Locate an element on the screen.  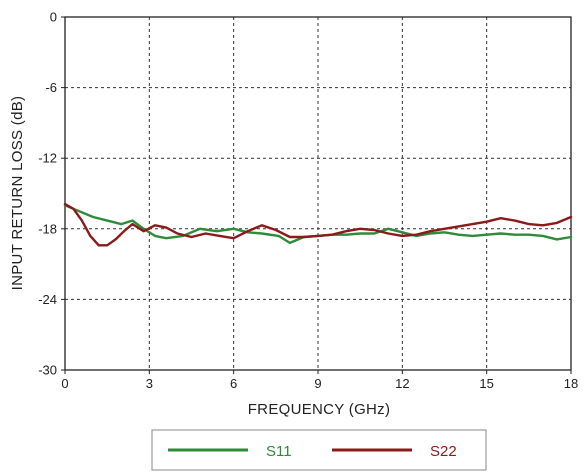
x-axis-ticks: 0 3 6 9 12 15 18 is located at coordinates (319, 380).